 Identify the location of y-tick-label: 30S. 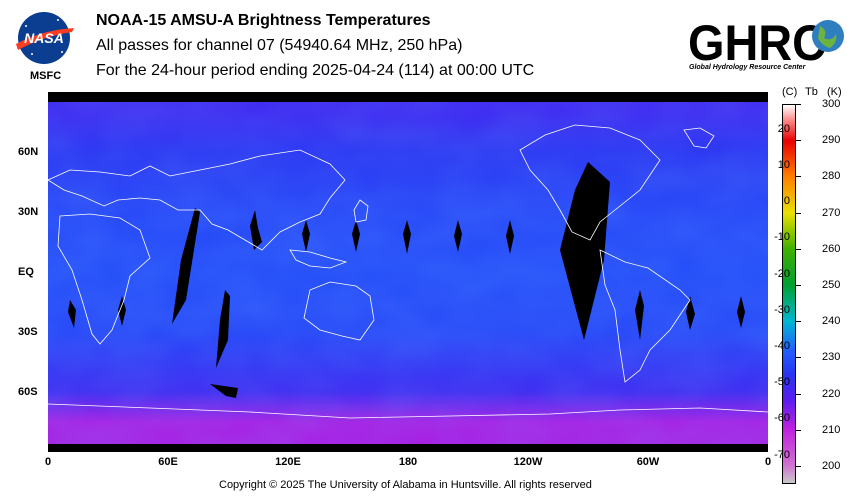
(28, 332).